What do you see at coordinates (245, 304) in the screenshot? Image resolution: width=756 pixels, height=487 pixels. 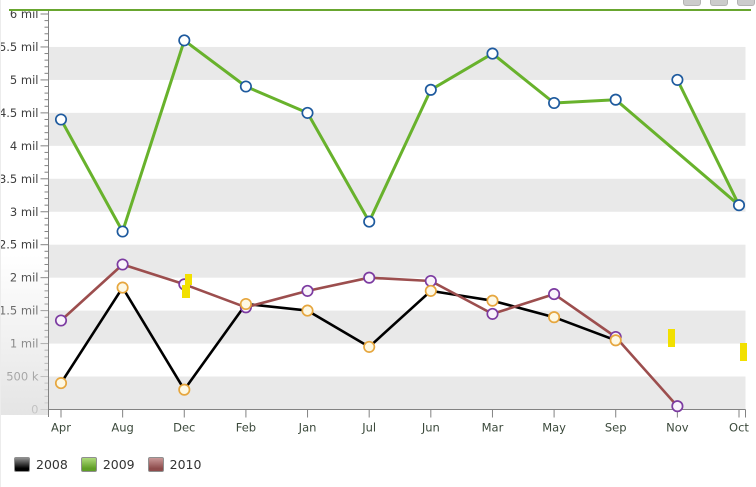 I see `data-point-2008-Feb` at bounding box center [245, 304].